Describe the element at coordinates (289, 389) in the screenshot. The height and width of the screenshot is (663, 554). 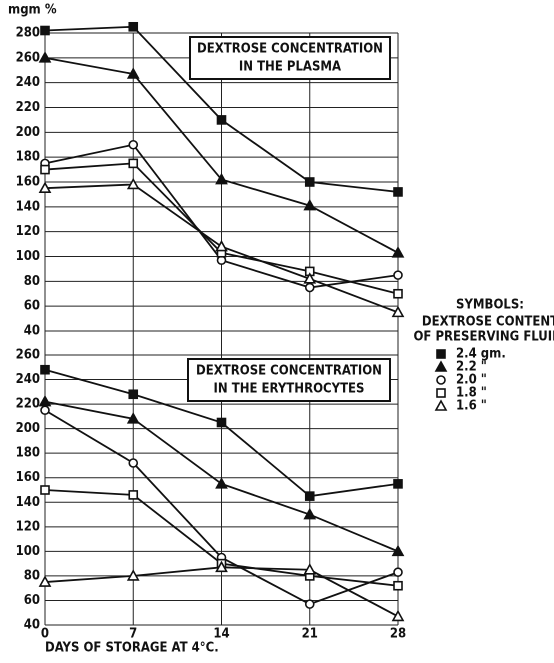
I see `panel-title: IN THE ERYTHROCYTES` at that location.